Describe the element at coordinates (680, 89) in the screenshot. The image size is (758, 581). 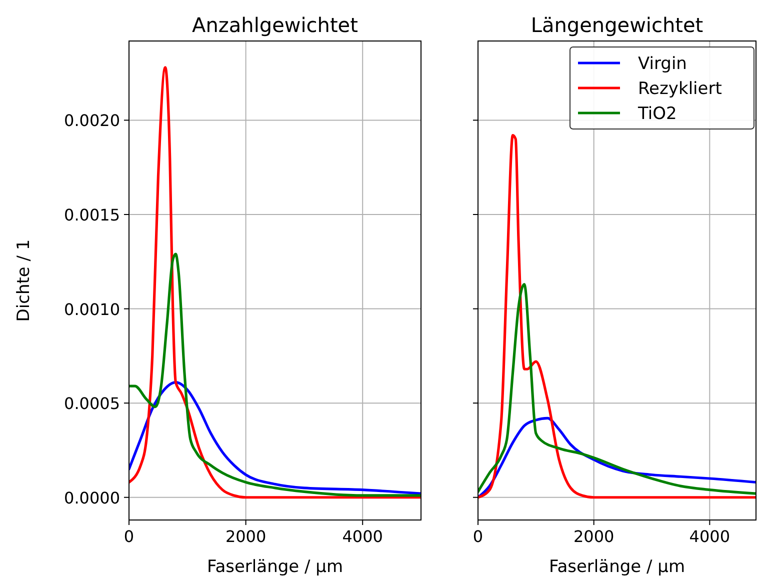
I see `legend-label: Rezykliert` at that location.